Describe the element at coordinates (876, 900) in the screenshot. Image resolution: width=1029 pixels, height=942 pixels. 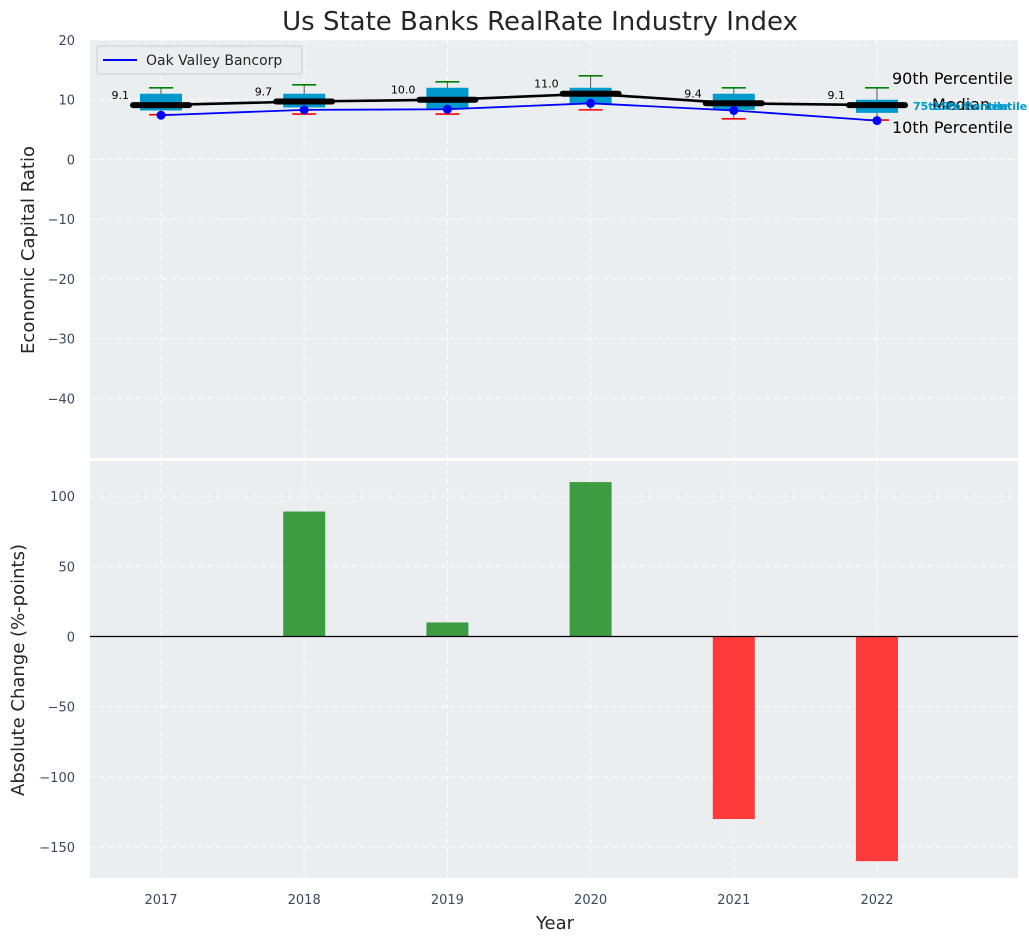
I see `x-tick-label: 2022` at that location.